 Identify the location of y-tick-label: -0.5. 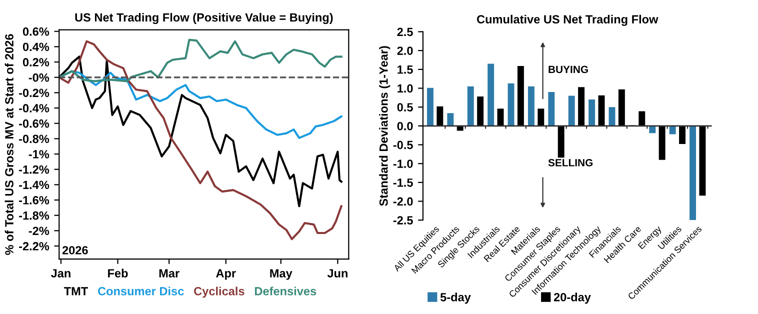
(403, 145).